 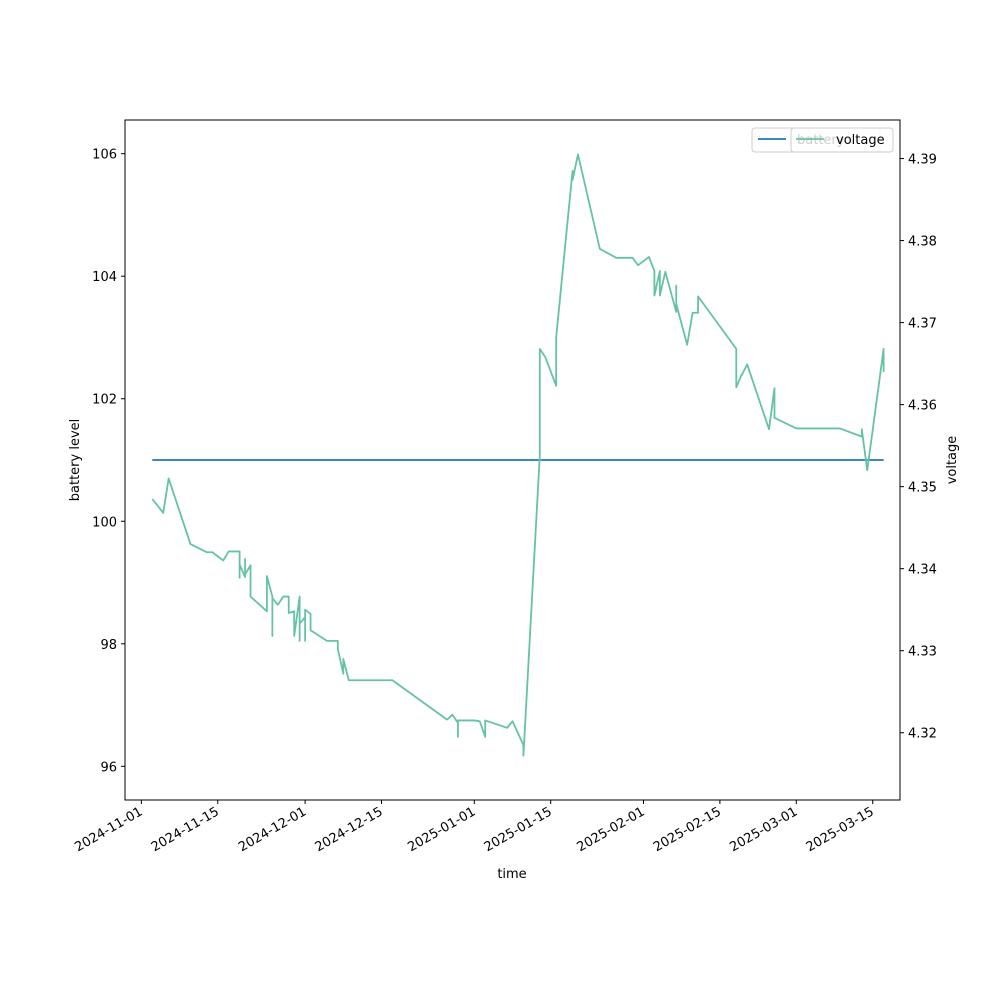 I want to click on y-tick-label-right: 4.32, so click(x=922, y=734).